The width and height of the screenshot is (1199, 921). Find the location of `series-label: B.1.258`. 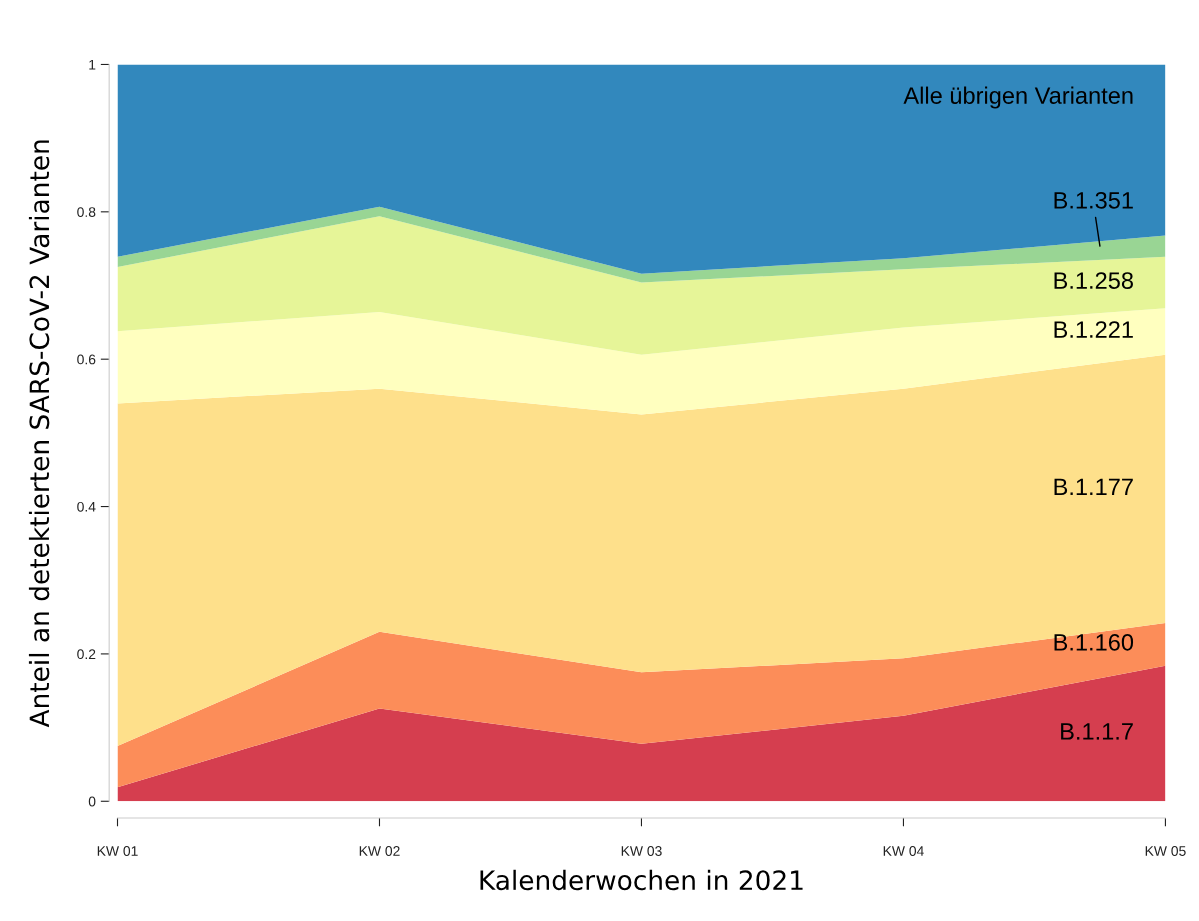

series-label: B.1.258 is located at coordinates (1093, 280).